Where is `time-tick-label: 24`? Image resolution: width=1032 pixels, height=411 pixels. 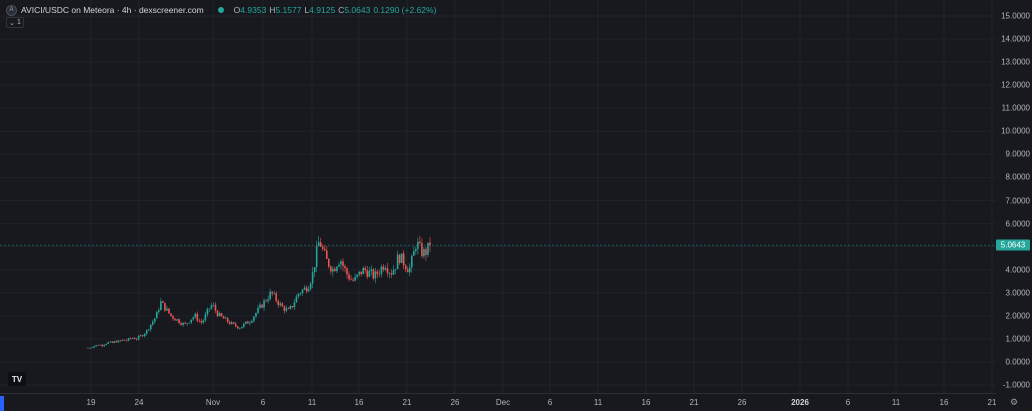
time-tick-label: 24 is located at coordinates (139, 402).